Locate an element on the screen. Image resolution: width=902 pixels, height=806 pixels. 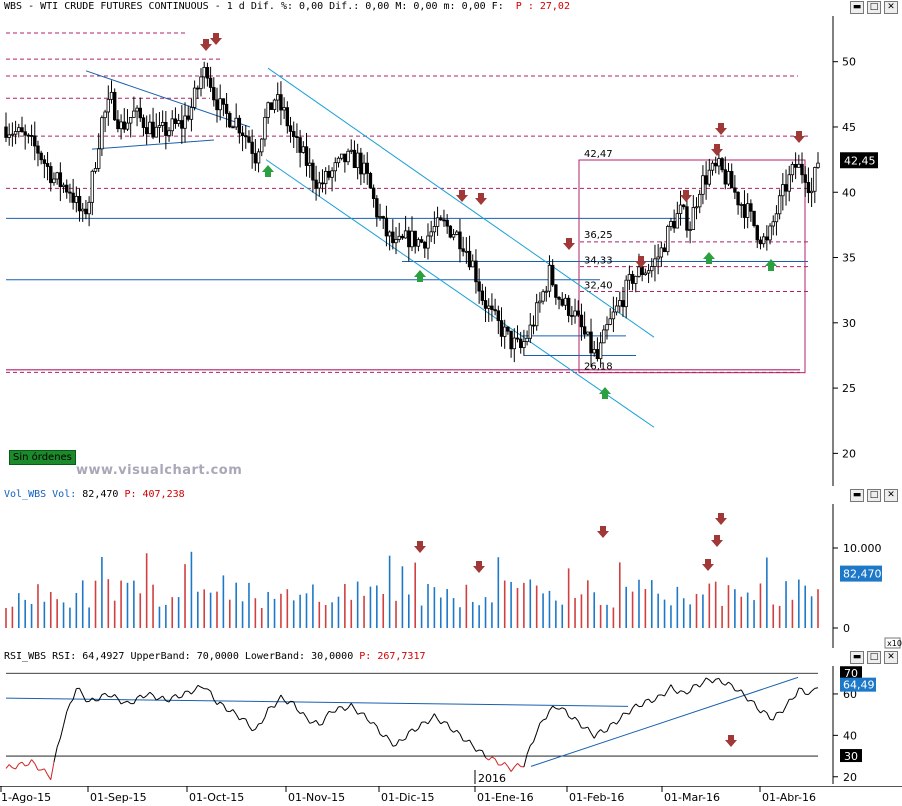
triangle-lower is located at coordinates (153, 144).